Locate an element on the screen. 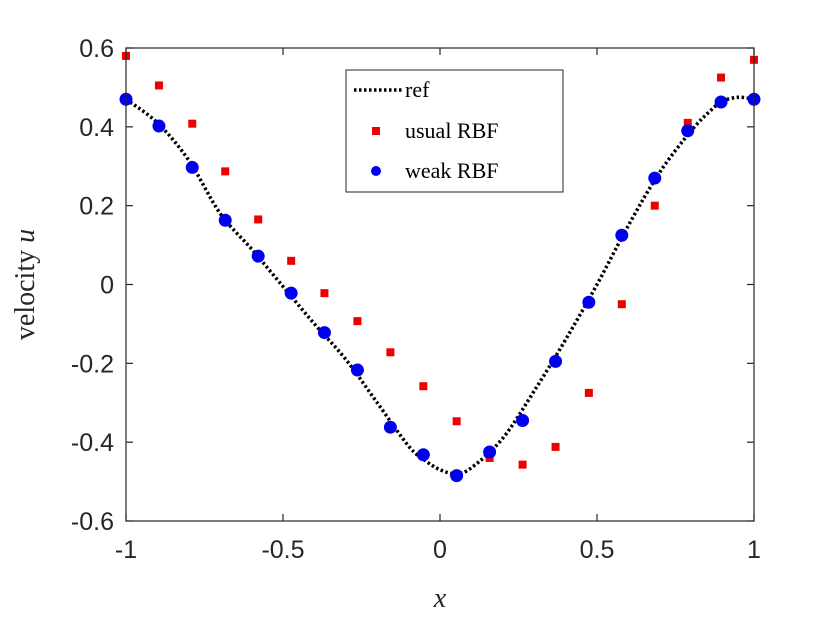 Image resolution: width=830 pixels, height=623 pixels. y-tick-label: -0.2 is located at coordinates (92, 364).